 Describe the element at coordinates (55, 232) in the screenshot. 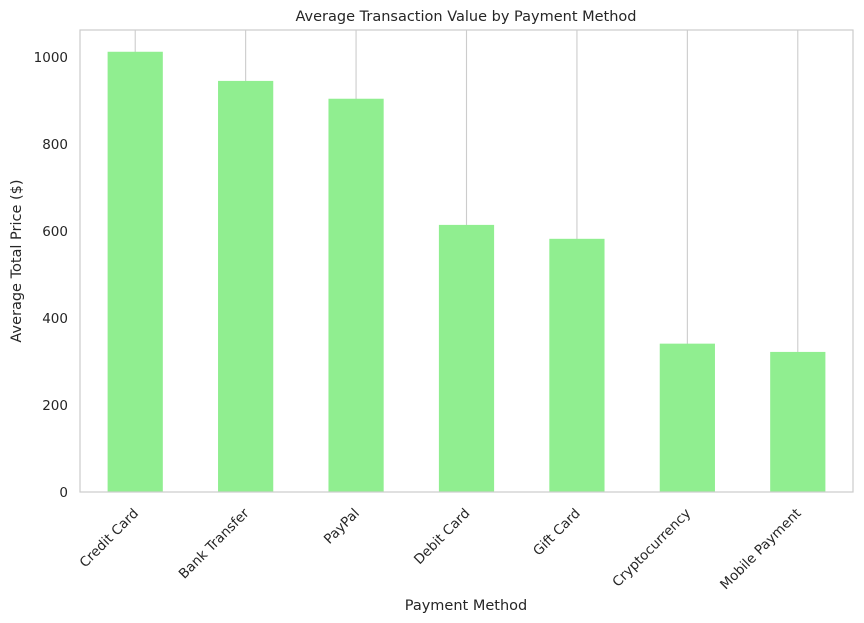

I see `y-tick-label: 600` at that location.